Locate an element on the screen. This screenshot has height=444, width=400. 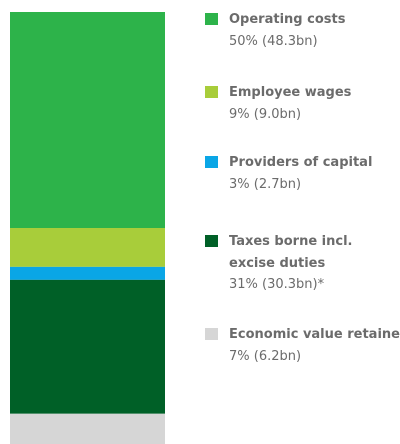
bar-segment-taxes-borne-incl-excise-duties is located at coordinates (87, 346).